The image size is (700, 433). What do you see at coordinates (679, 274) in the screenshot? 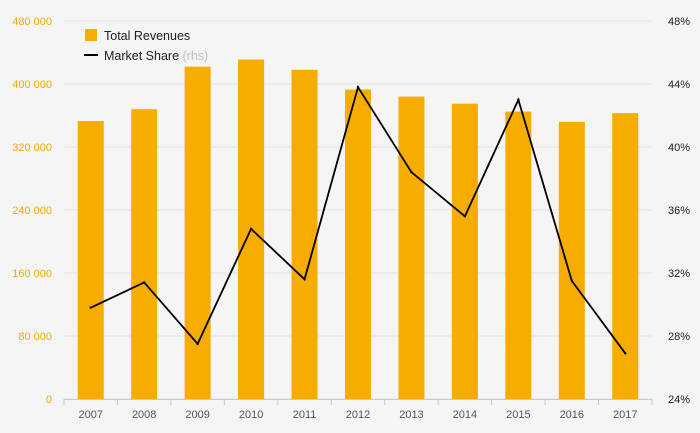
I see `y-right-tick-label: 32%` at bounding box center [679, 274].